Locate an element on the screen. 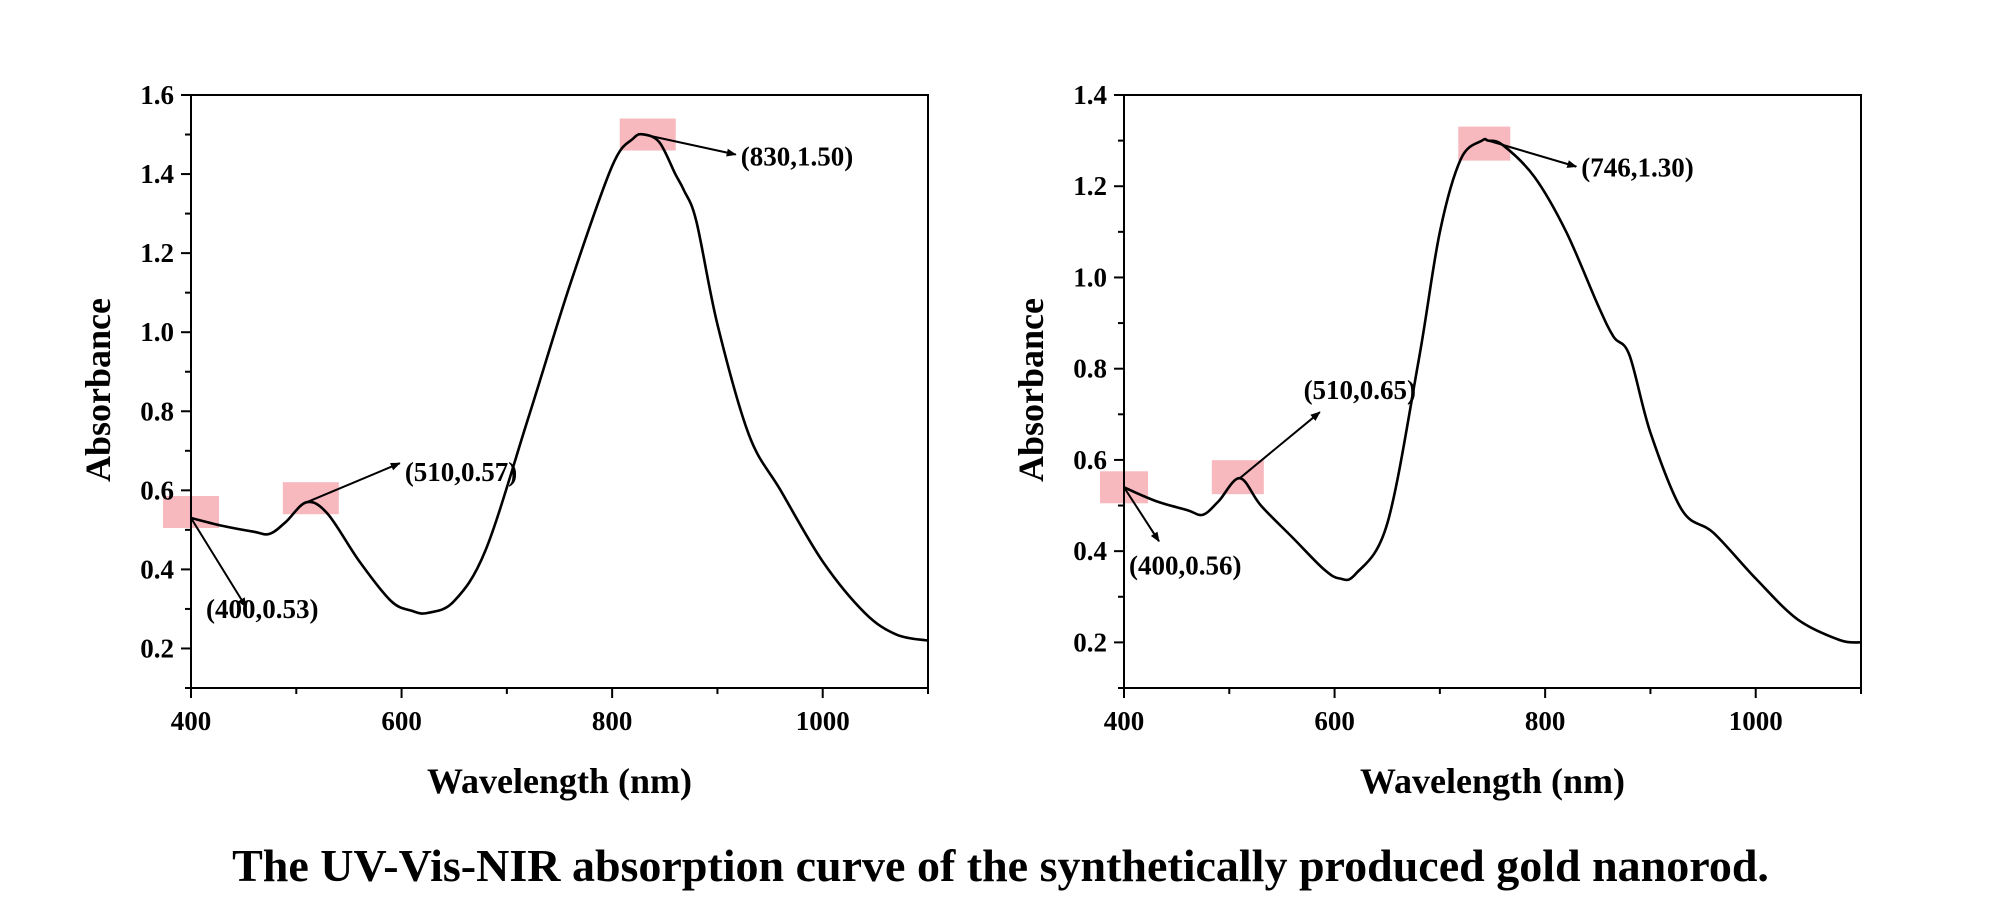  annotation-highlight-box is located at coordinates (310, 498).